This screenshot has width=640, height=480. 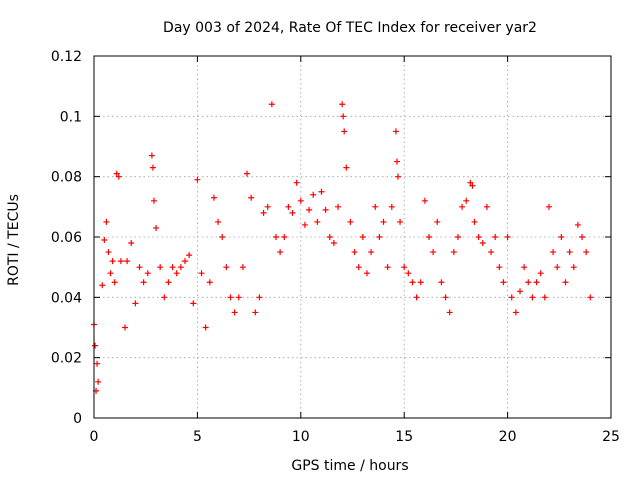 I want to click on y-tick-labels: 0 0.02 0.04 0.06 0.08 0.1 0.12, so click(x=66, y=238).